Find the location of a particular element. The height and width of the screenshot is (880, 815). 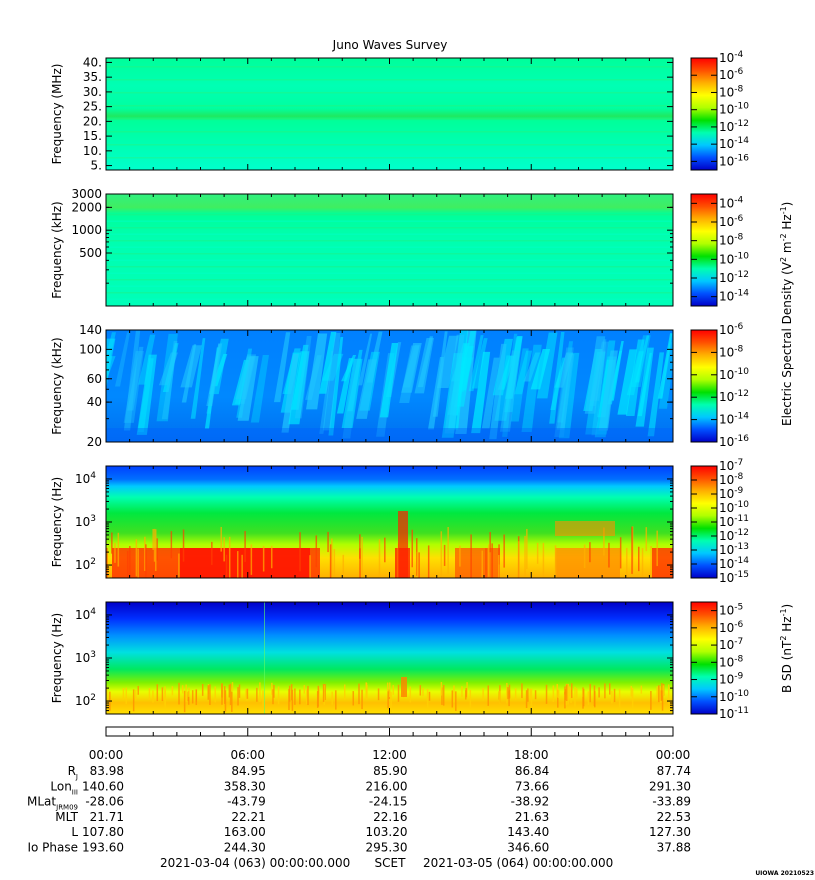

colorbar-tick-label: 10⁻¹⁵ is located at coordinates (734, 577).